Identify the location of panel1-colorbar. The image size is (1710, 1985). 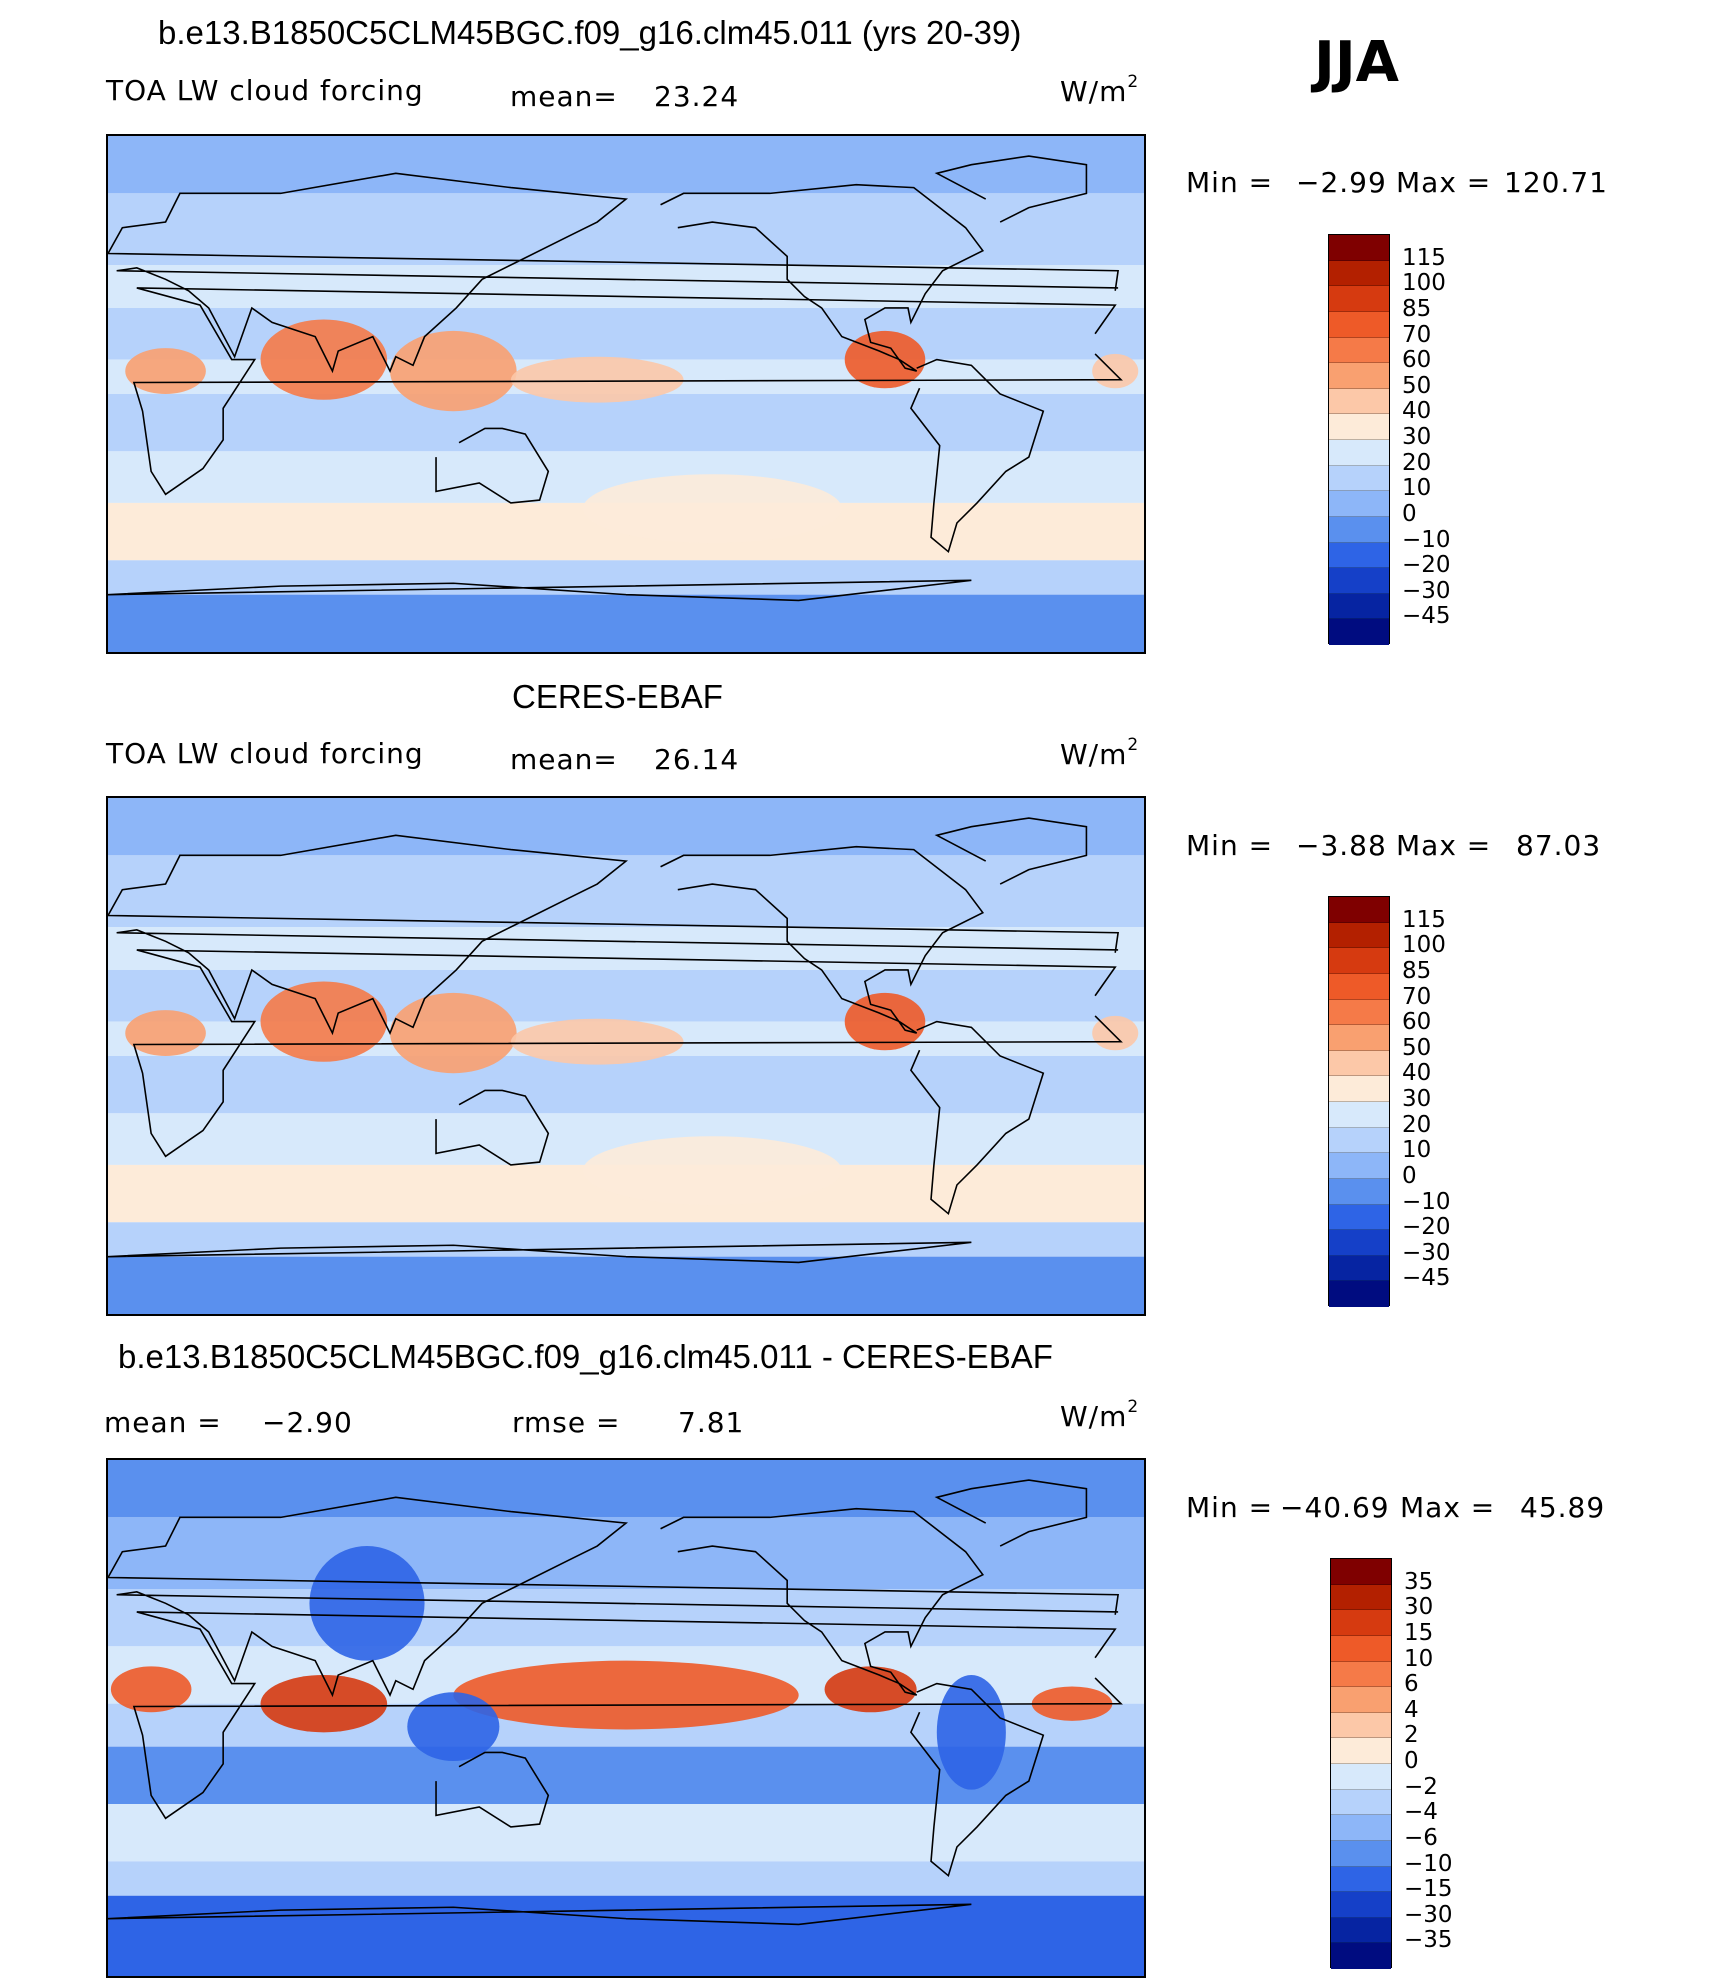
(1359, 439).